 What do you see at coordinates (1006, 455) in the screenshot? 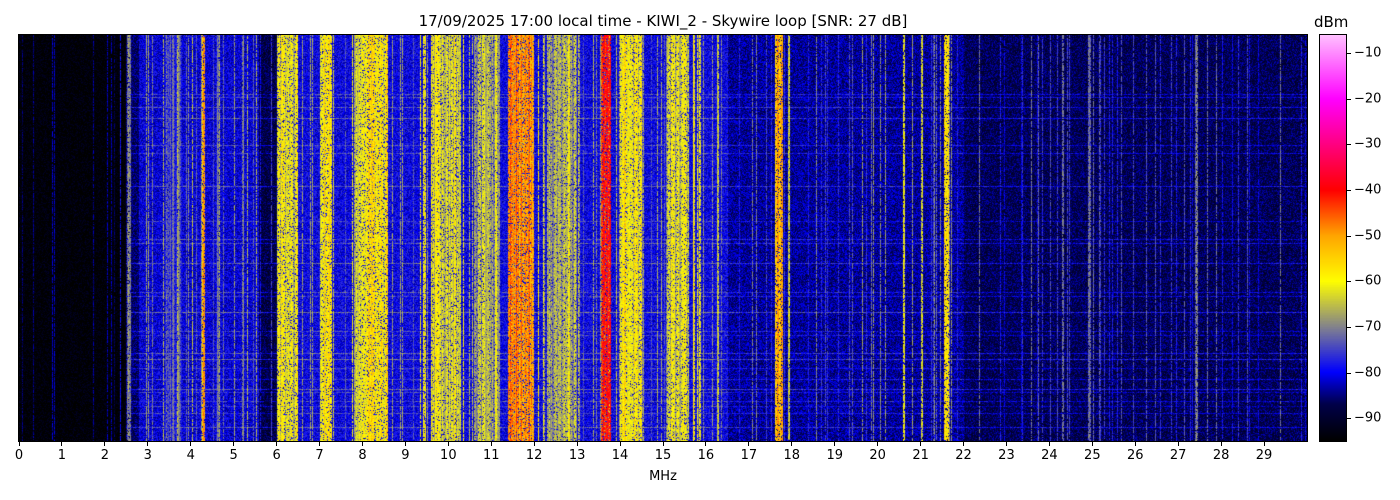
I see `x-tick-label: 23` at bounding box center [1006, 455].